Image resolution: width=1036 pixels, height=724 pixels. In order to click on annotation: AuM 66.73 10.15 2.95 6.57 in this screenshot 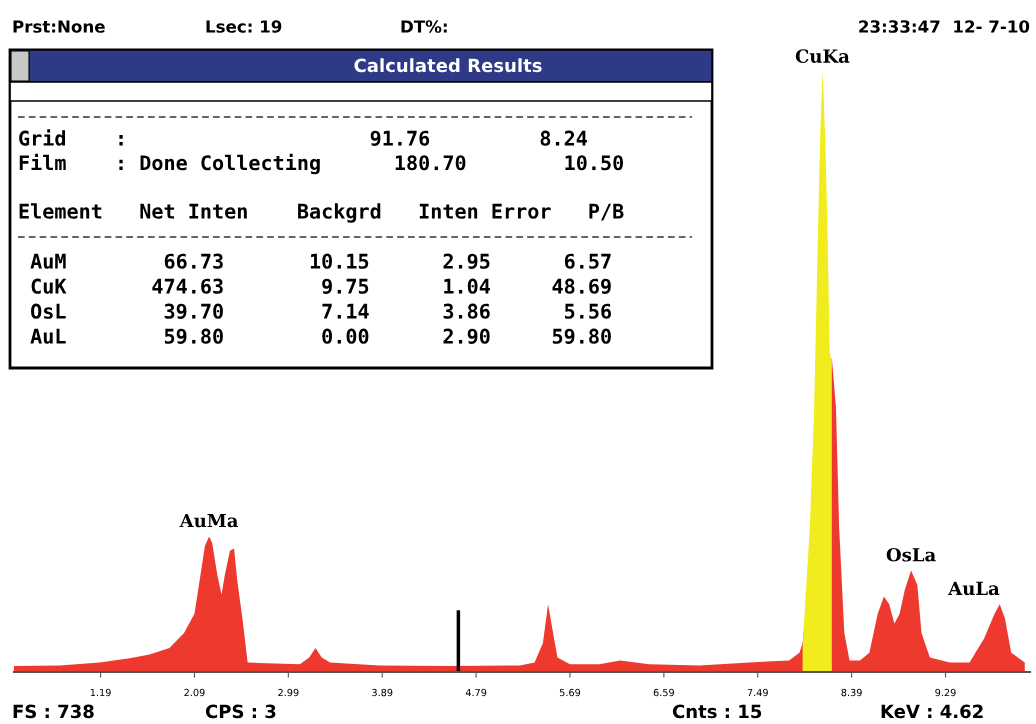, I will do `click(320, 261)`.